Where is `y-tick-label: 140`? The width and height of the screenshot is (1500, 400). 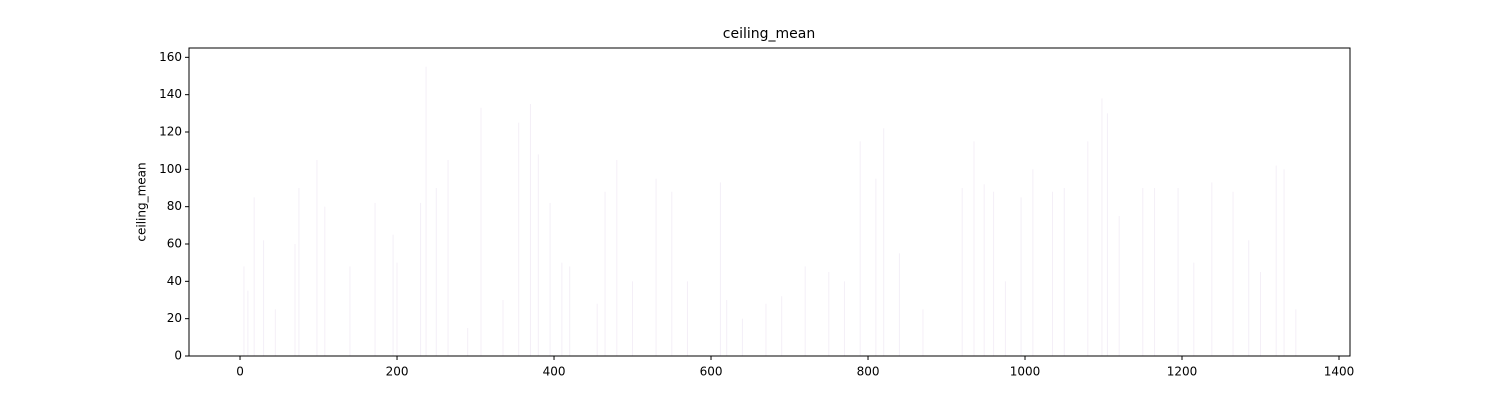 y-tick-label: 140 is located at coordinates (170, 94).